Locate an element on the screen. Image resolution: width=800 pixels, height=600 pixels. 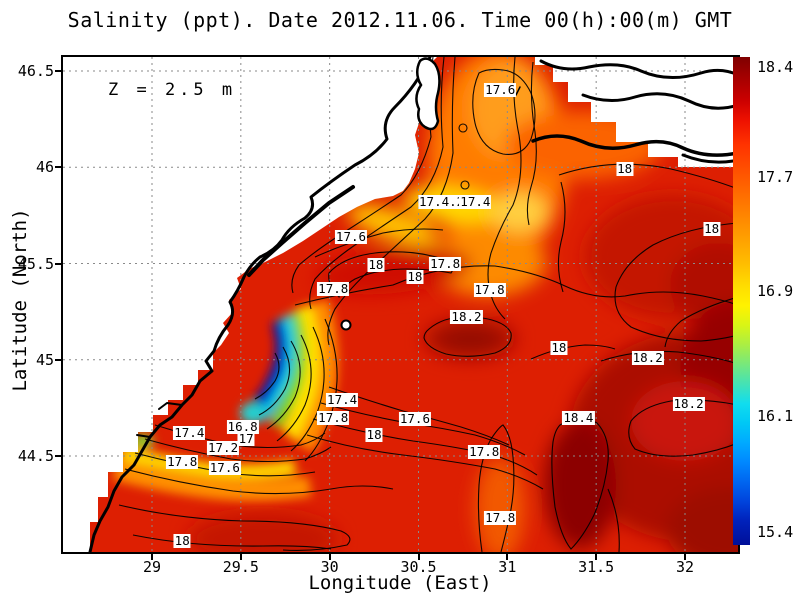
contour-label: 18.4 is located at coordinates (578, 417).